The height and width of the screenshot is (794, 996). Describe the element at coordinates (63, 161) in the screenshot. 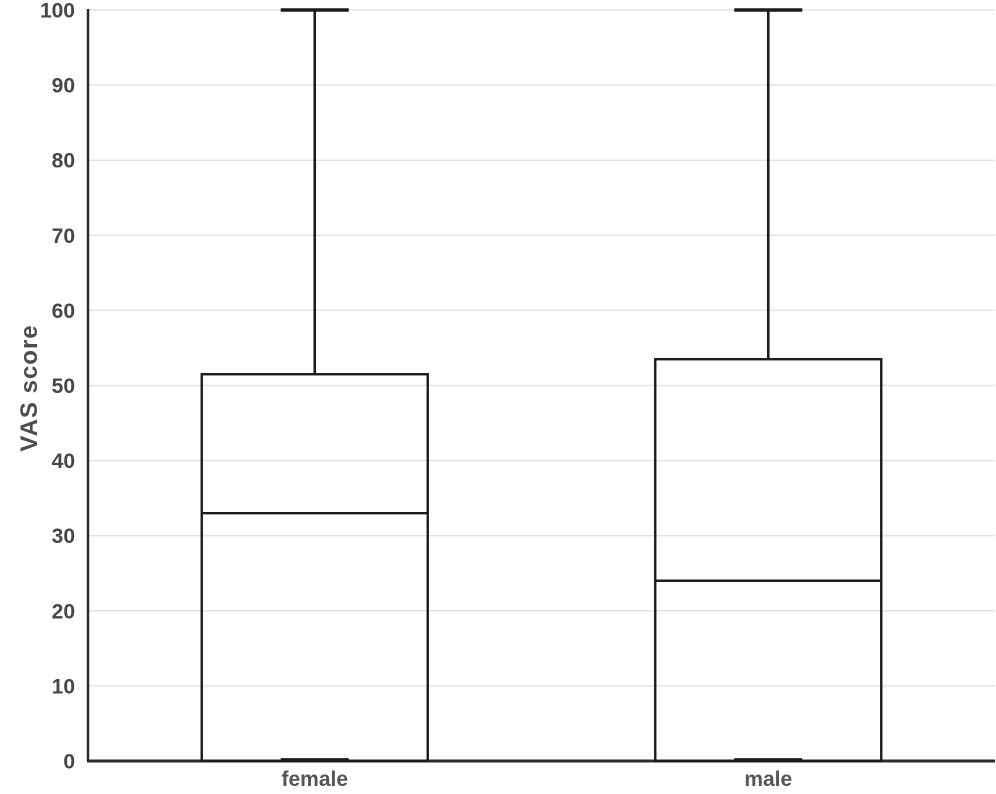

I see `y-tick-label-80: 80` at that location.